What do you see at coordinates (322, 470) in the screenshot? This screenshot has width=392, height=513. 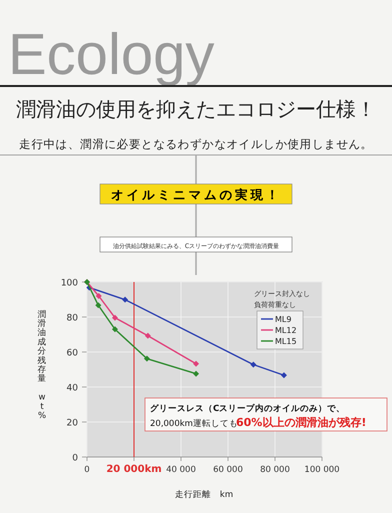 I see `x-tick-label: 100 000` at bounding box center [322, 470].